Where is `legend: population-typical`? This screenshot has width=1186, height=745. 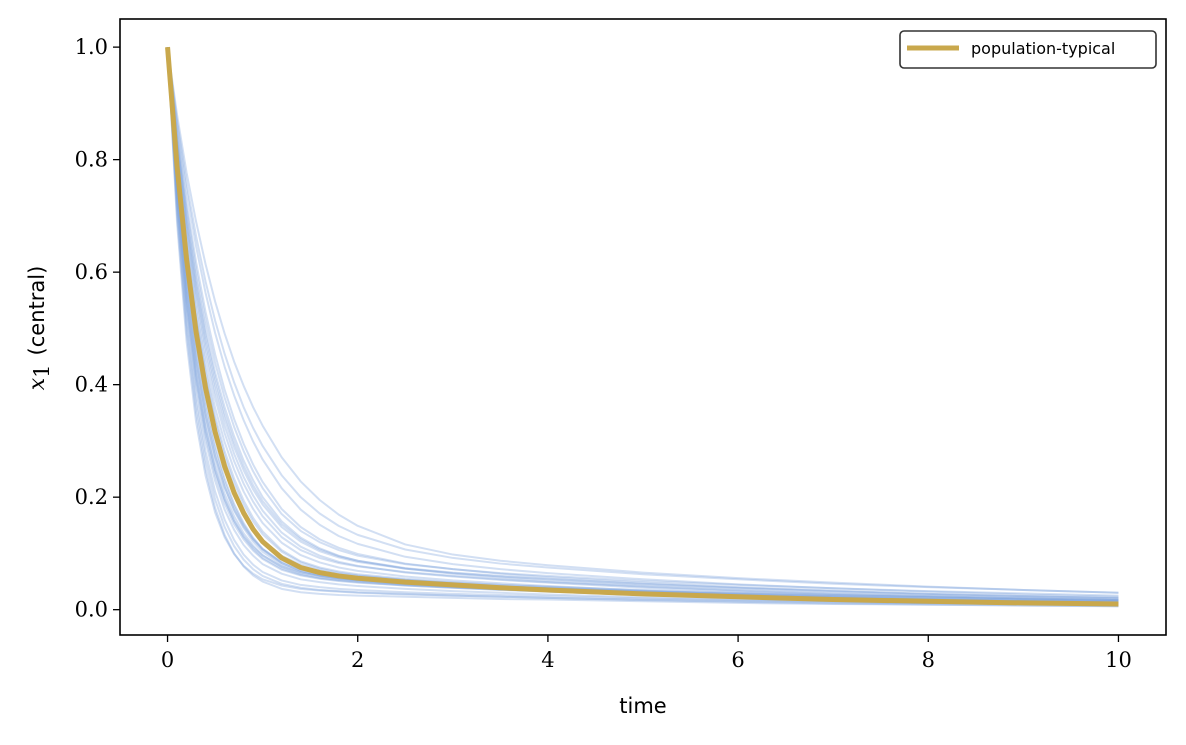
legend: population-typical is located at coordinates (1028, 49).